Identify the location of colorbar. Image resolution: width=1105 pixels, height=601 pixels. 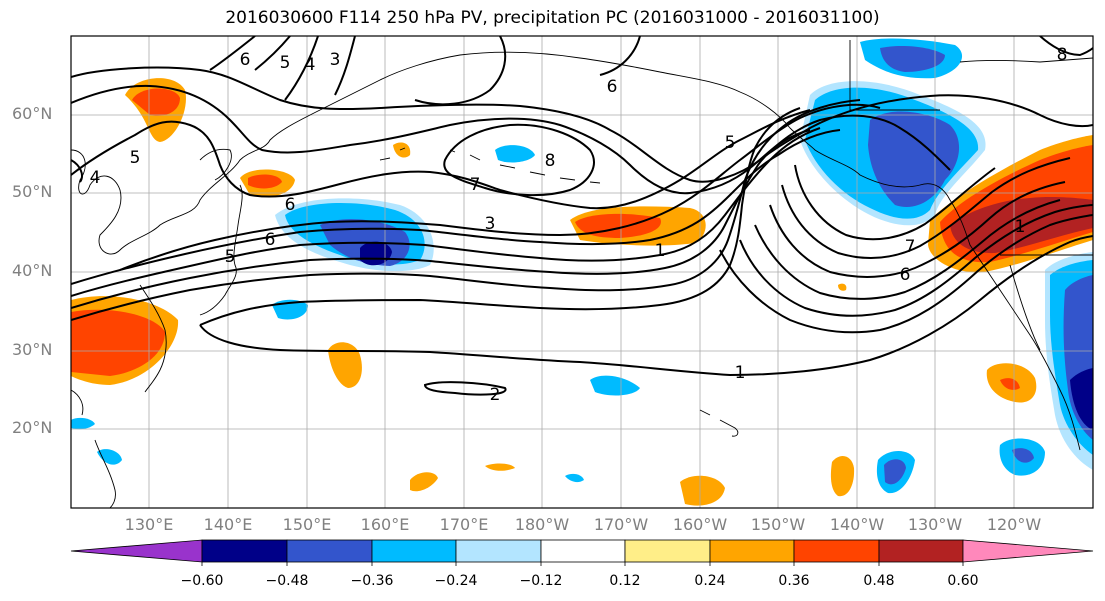
(582, 552).